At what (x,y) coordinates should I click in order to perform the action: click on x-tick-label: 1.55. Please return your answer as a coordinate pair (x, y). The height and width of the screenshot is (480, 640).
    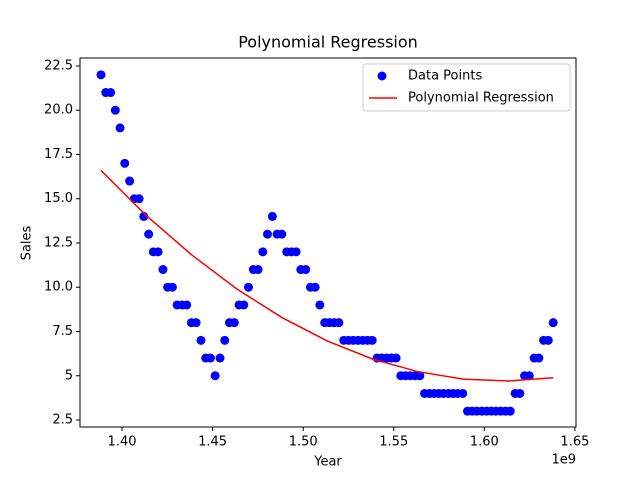
    Looking at the image, I should click on (393, 442).